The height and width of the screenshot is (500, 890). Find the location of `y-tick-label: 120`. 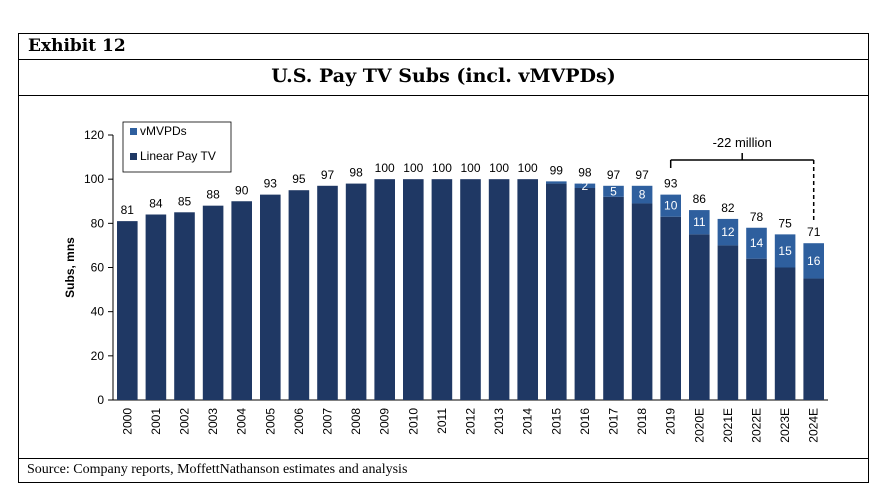

y-tick-label: 120 is located at coordinates (94, 135).